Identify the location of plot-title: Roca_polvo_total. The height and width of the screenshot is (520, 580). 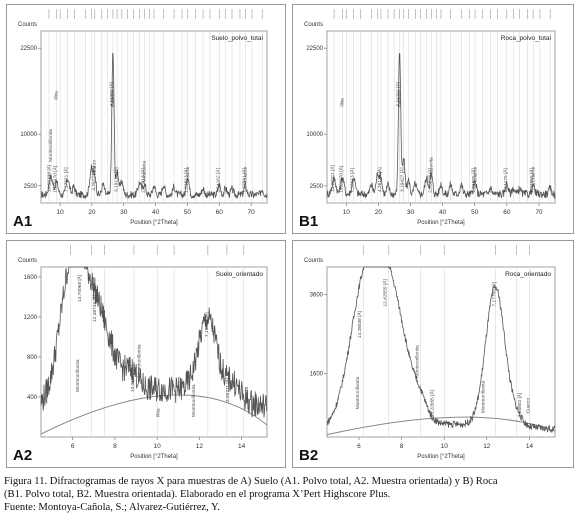
(526, 38).